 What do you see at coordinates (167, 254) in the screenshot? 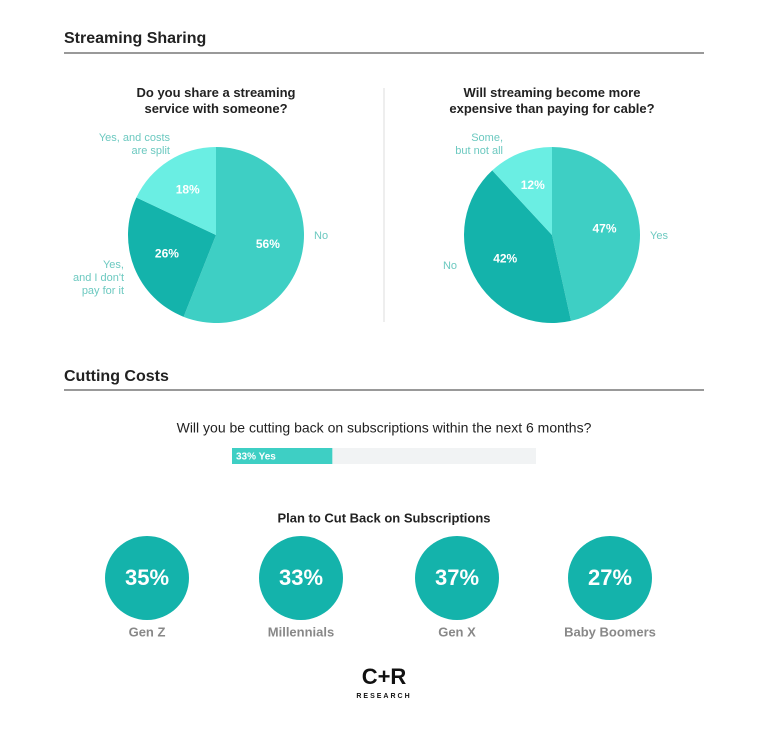
I see `value-label: 26%` at bounding box center [167, 254].